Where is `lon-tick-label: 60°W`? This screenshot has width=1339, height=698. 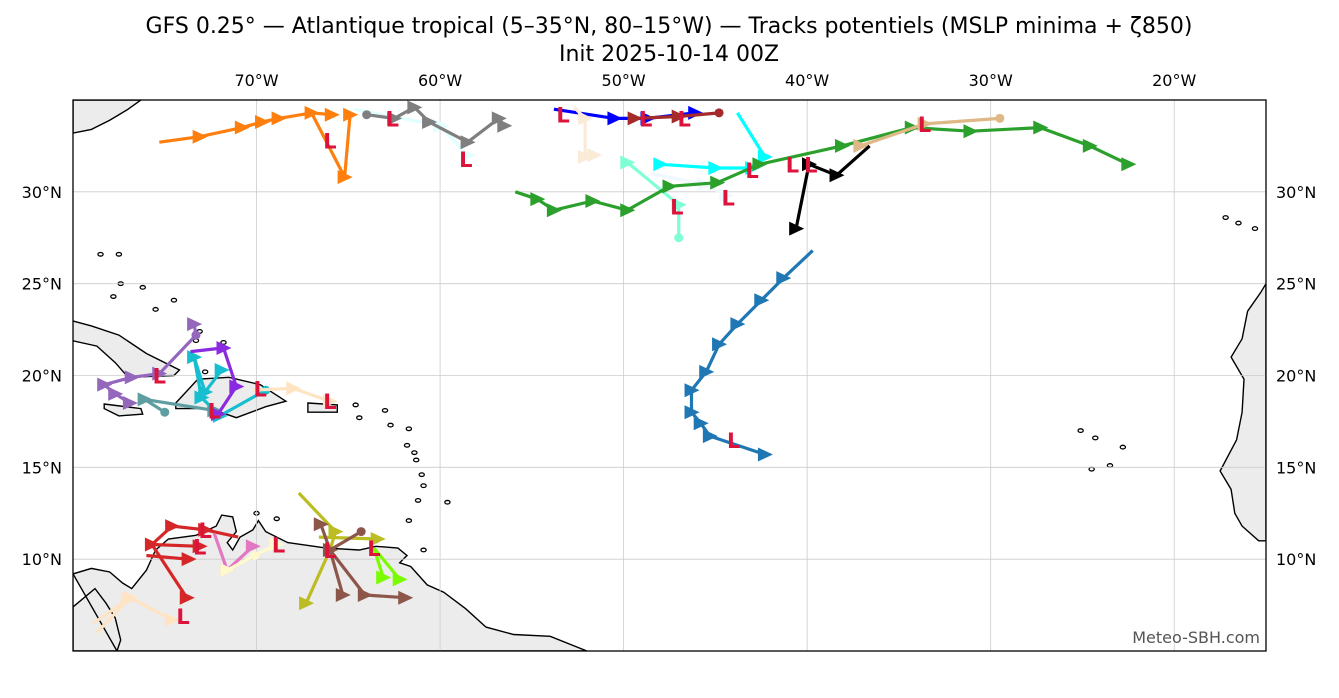
lon-tick-label: 60°W is located at coordinates (440, 80).